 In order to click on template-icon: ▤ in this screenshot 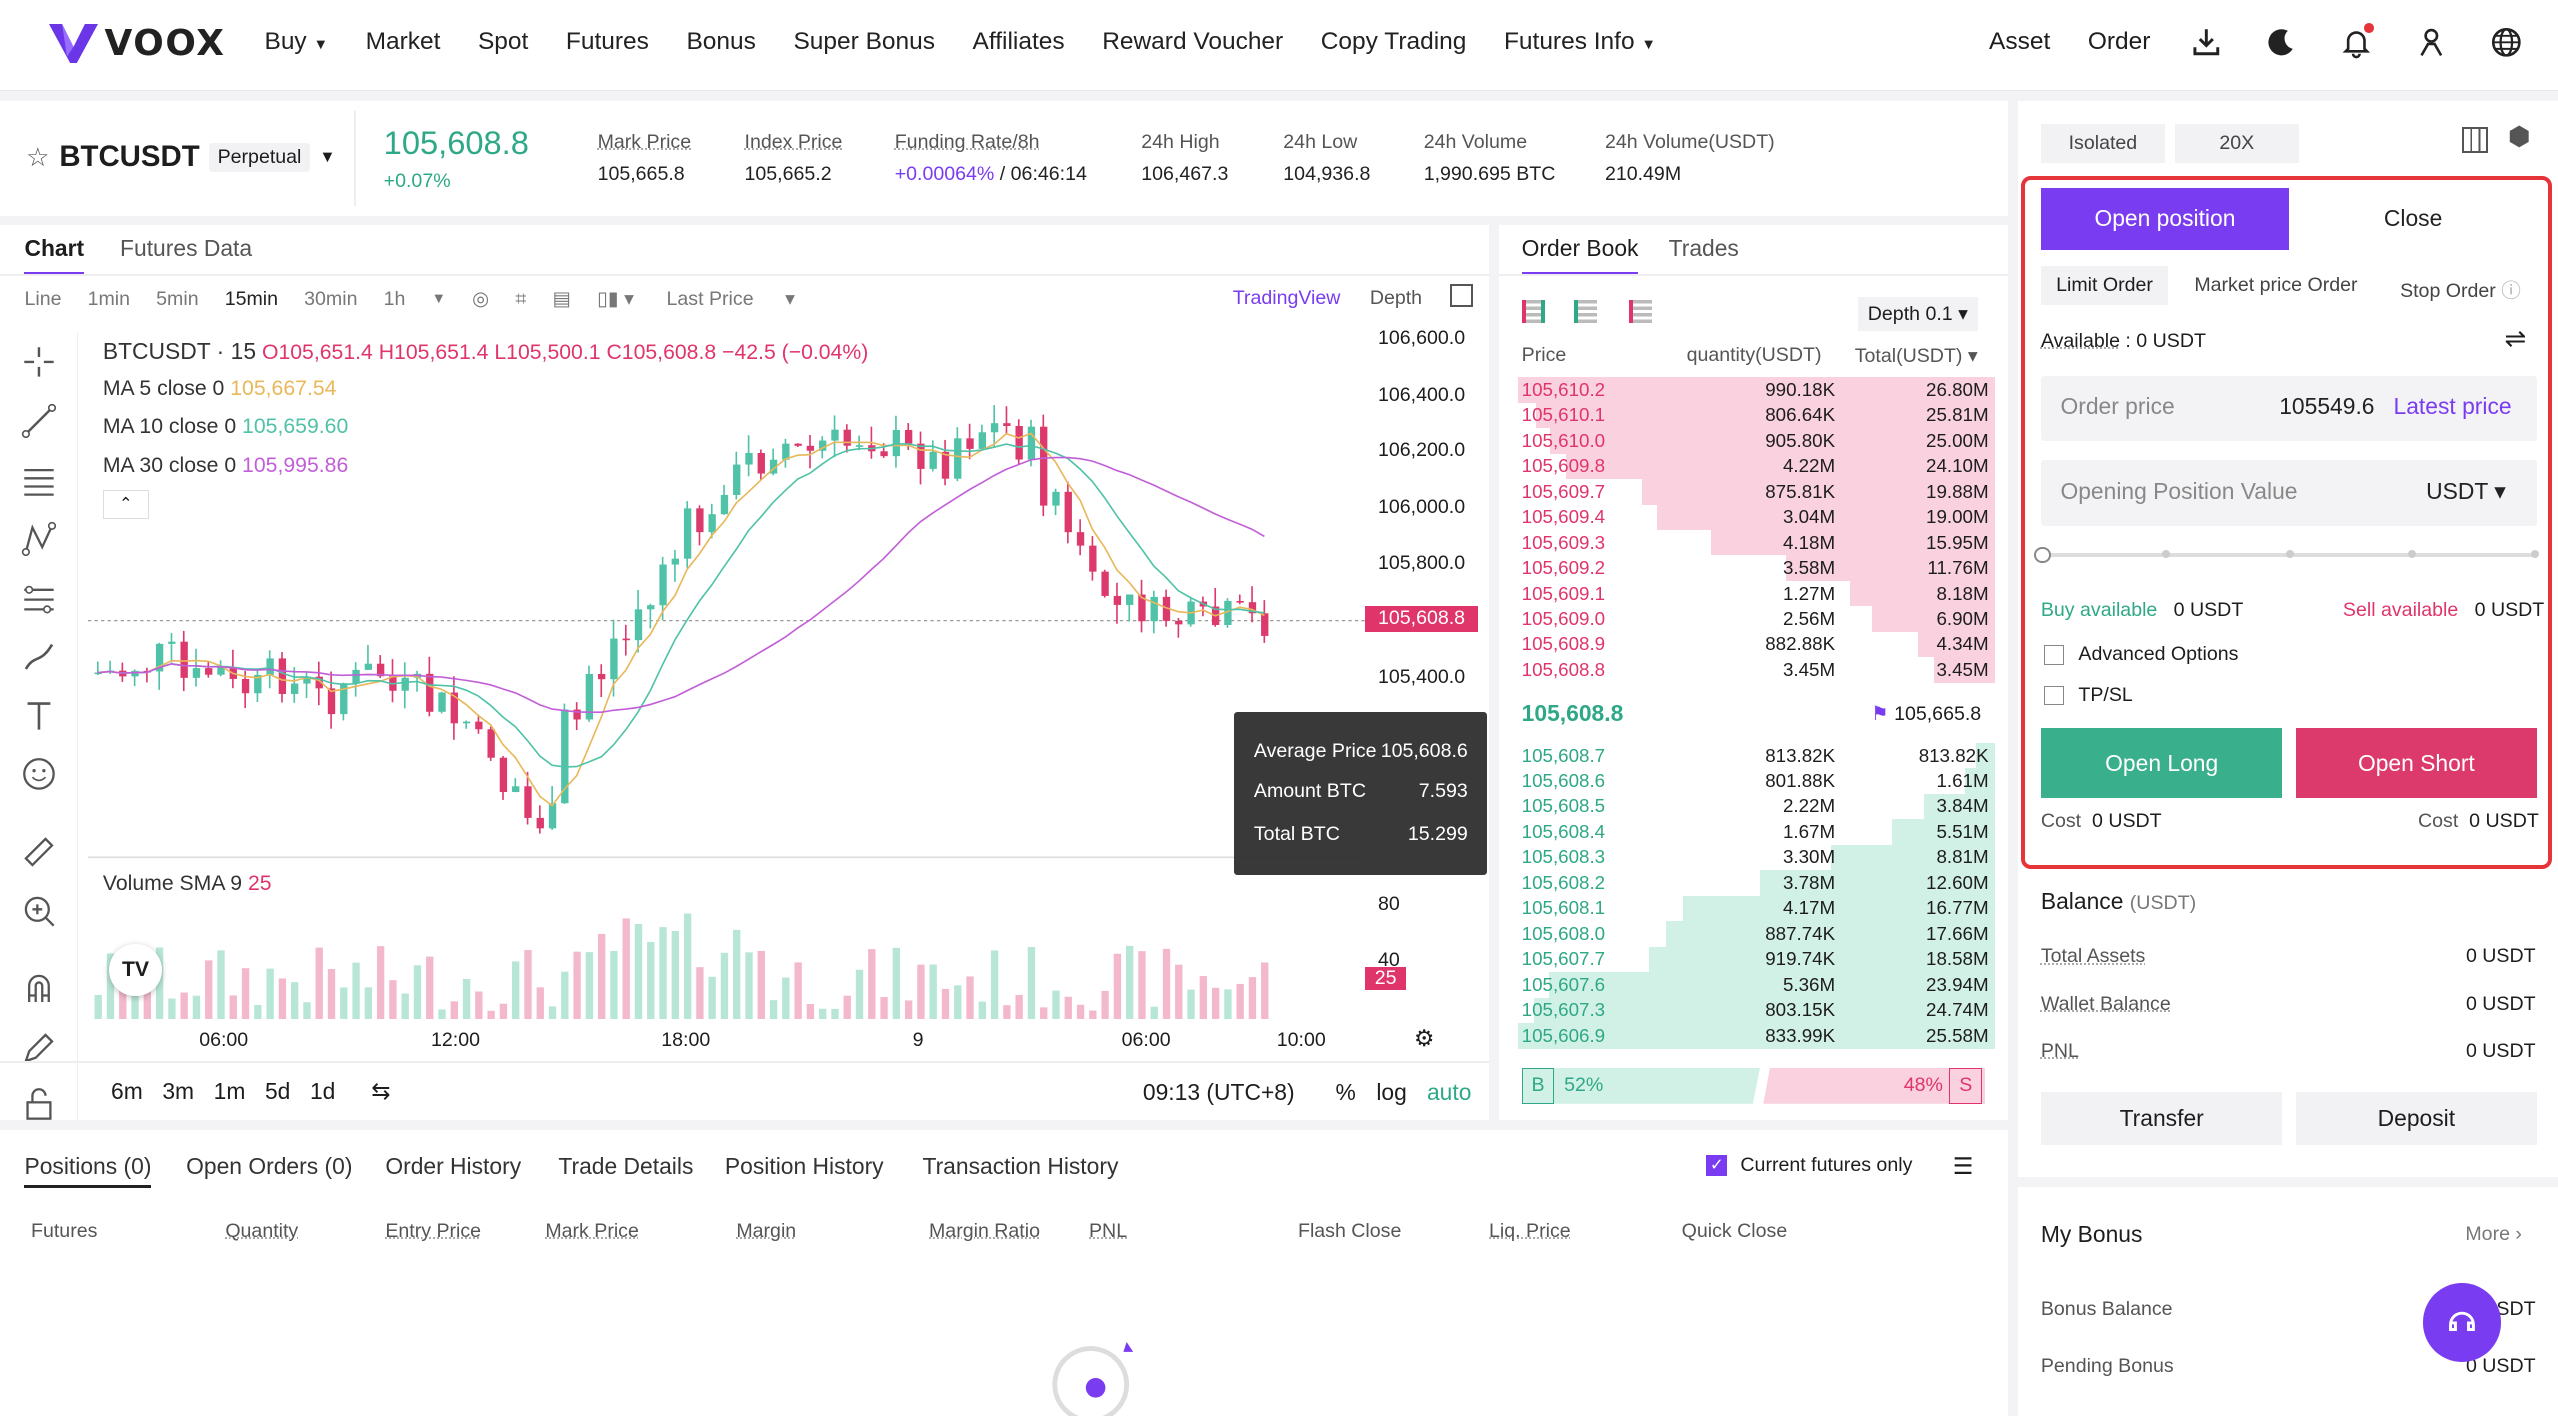, I will do `click(561, 299)`.